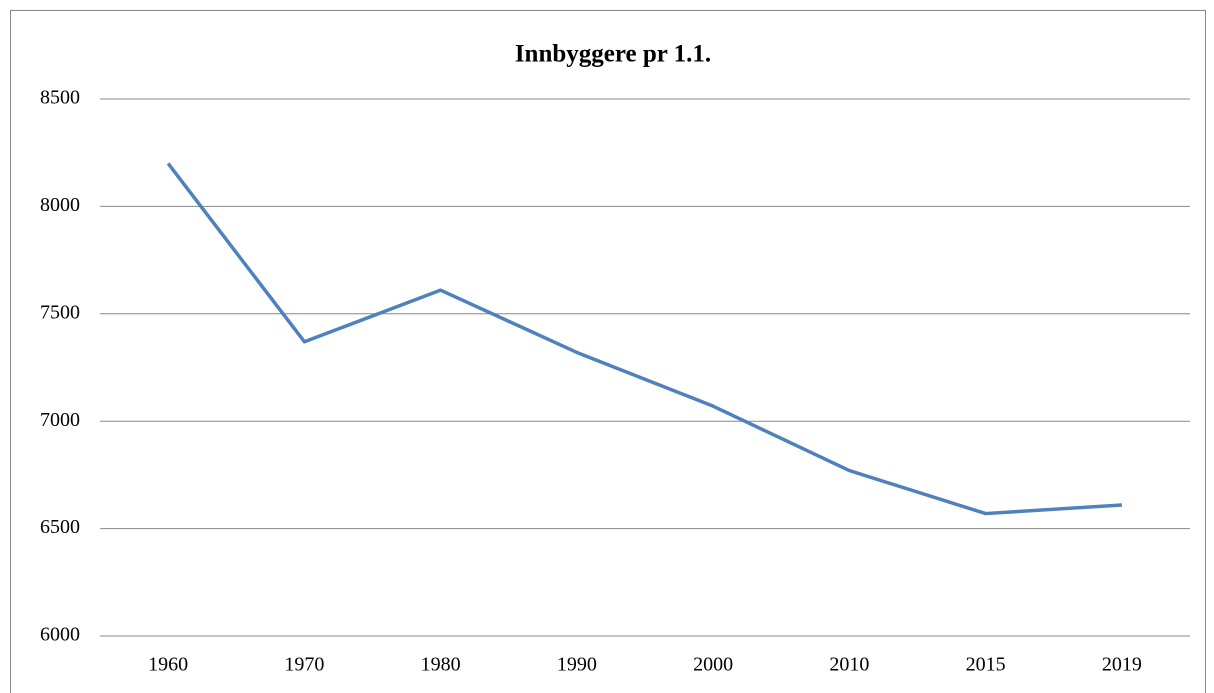 Image resolution: width=1214 pixels, height=693 pixels. Describe the element at coordinates (613, 54) in the screenshot. I see `chart-title: Innbyggere pr 1.1.` at that location.